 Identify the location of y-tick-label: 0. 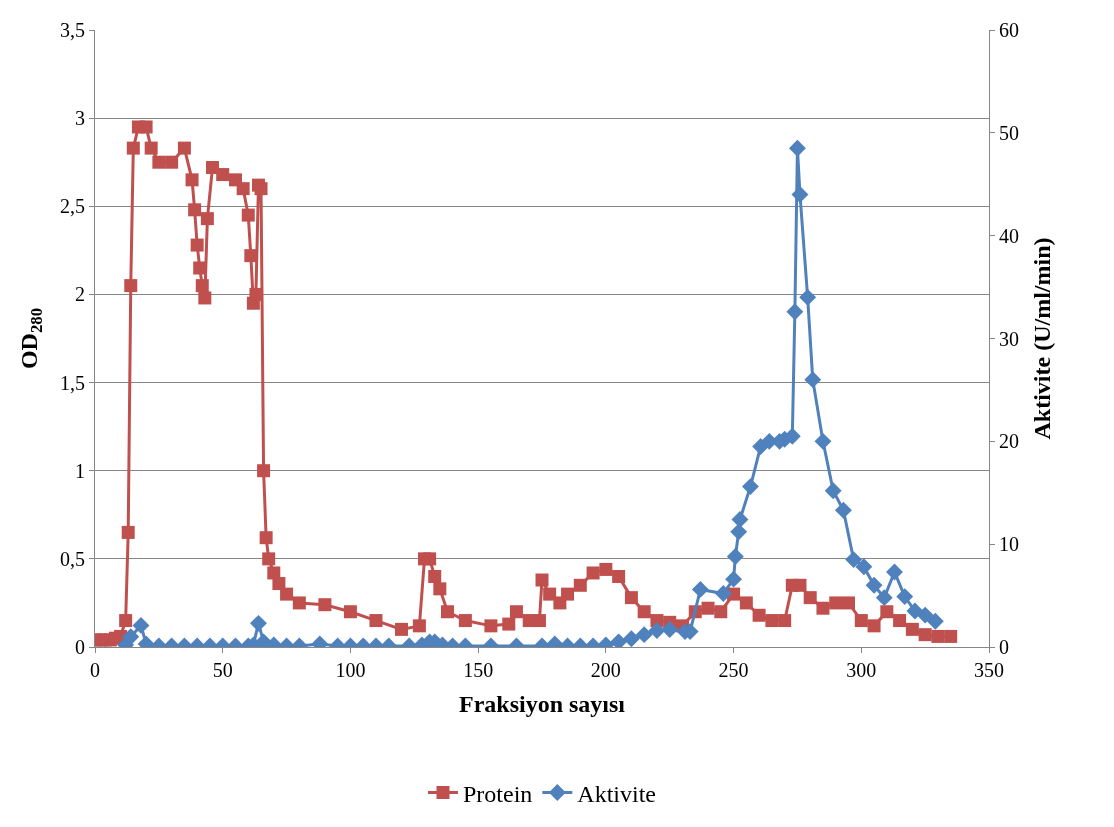
(80, 647).